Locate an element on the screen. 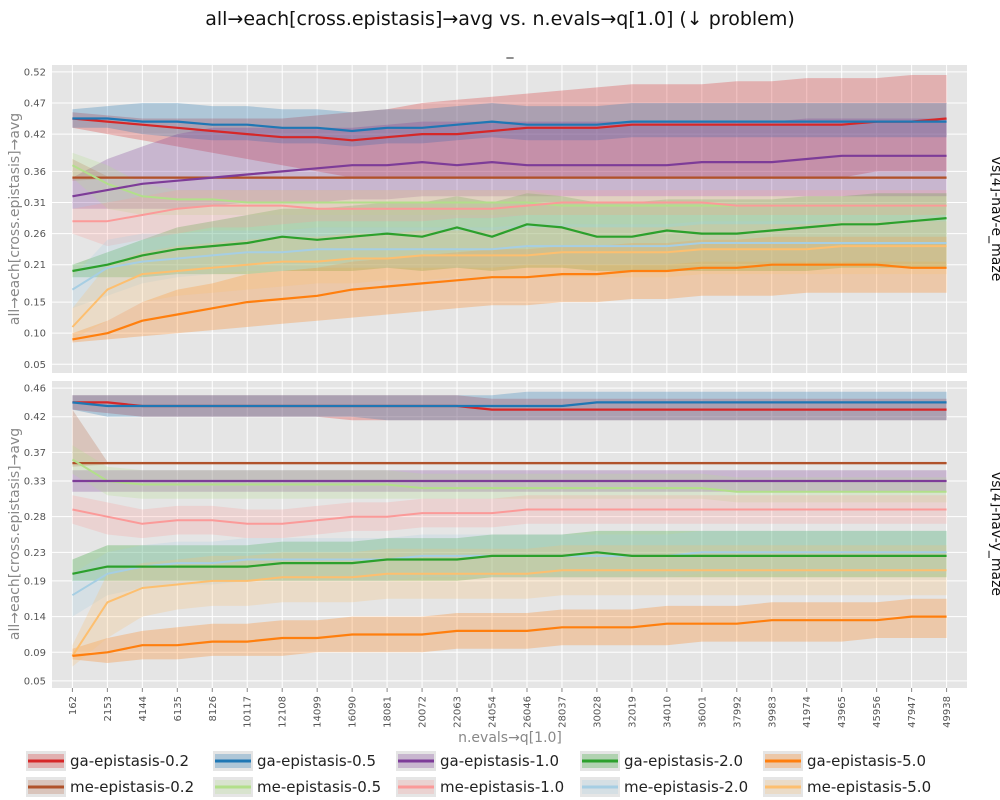  legend-label: me-epistasis-1.0 is located at coordinates (502, 787).